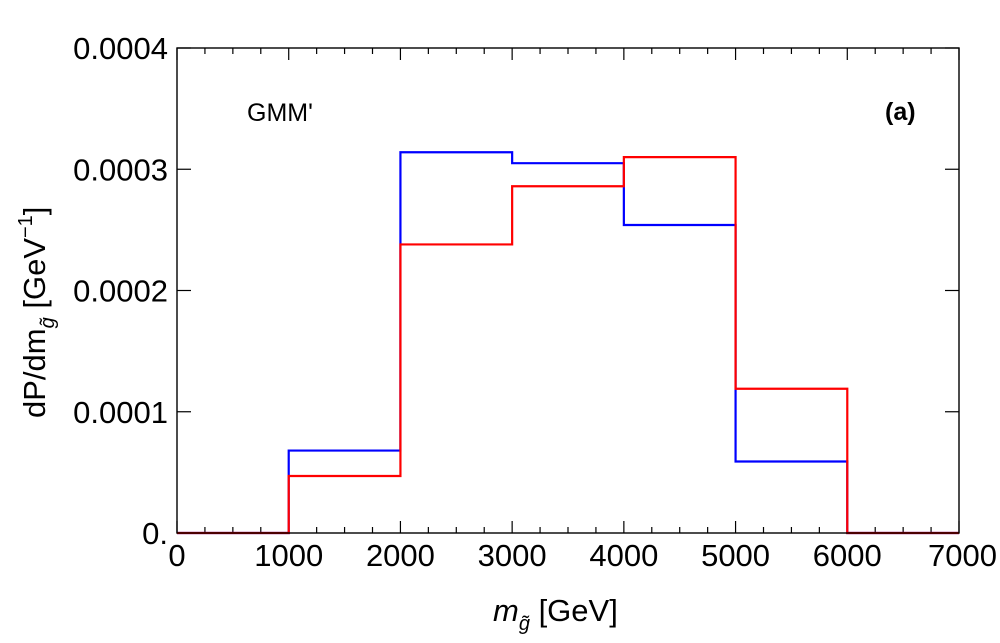 This screenshot has height=643, width=1000. Describe the element at coordinates (120, 48) in the screenshot. I see `y-tick-label: 0.0004` at that location.